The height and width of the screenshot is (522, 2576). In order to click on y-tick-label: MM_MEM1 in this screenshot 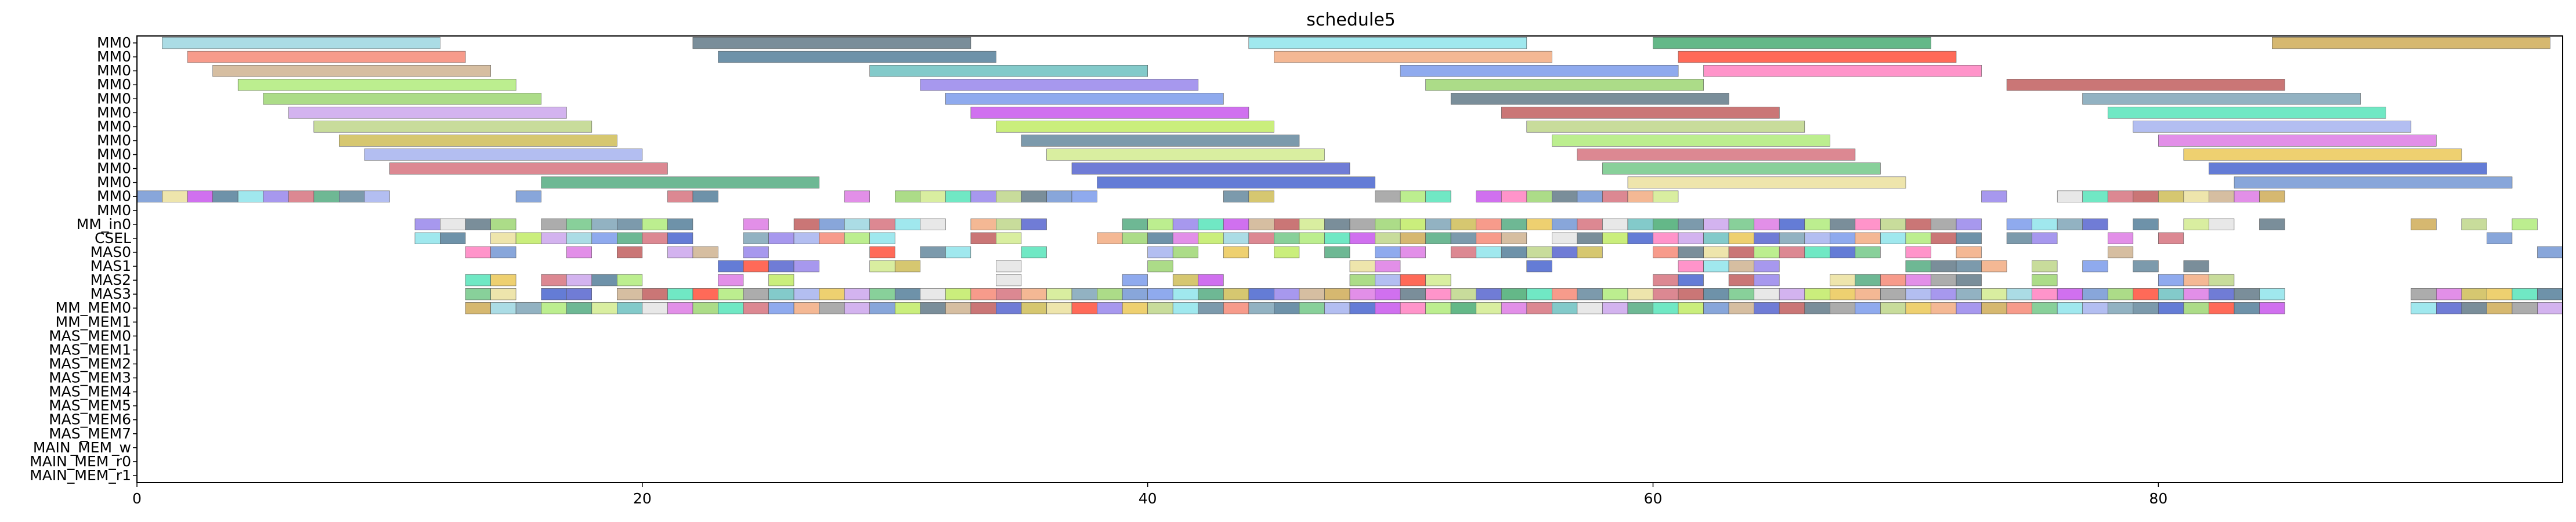, I will do `click(93, 321)`.